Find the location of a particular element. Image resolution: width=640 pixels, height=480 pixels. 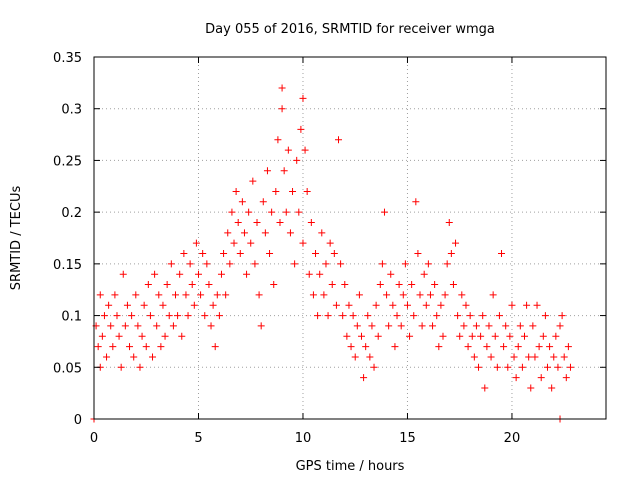

x-tick-label: 20 is located at coordinates (512, 438).